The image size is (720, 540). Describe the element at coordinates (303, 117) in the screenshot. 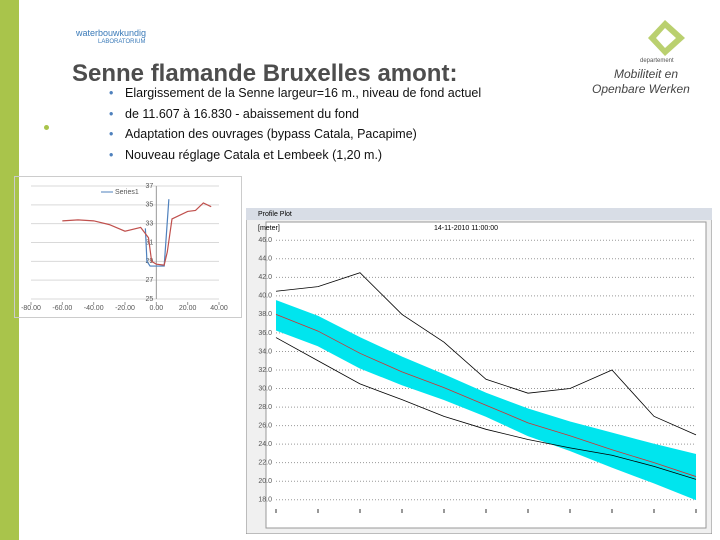

I see `bullet: de 11.607 à 16.830 - abaissement du fond` at that location.